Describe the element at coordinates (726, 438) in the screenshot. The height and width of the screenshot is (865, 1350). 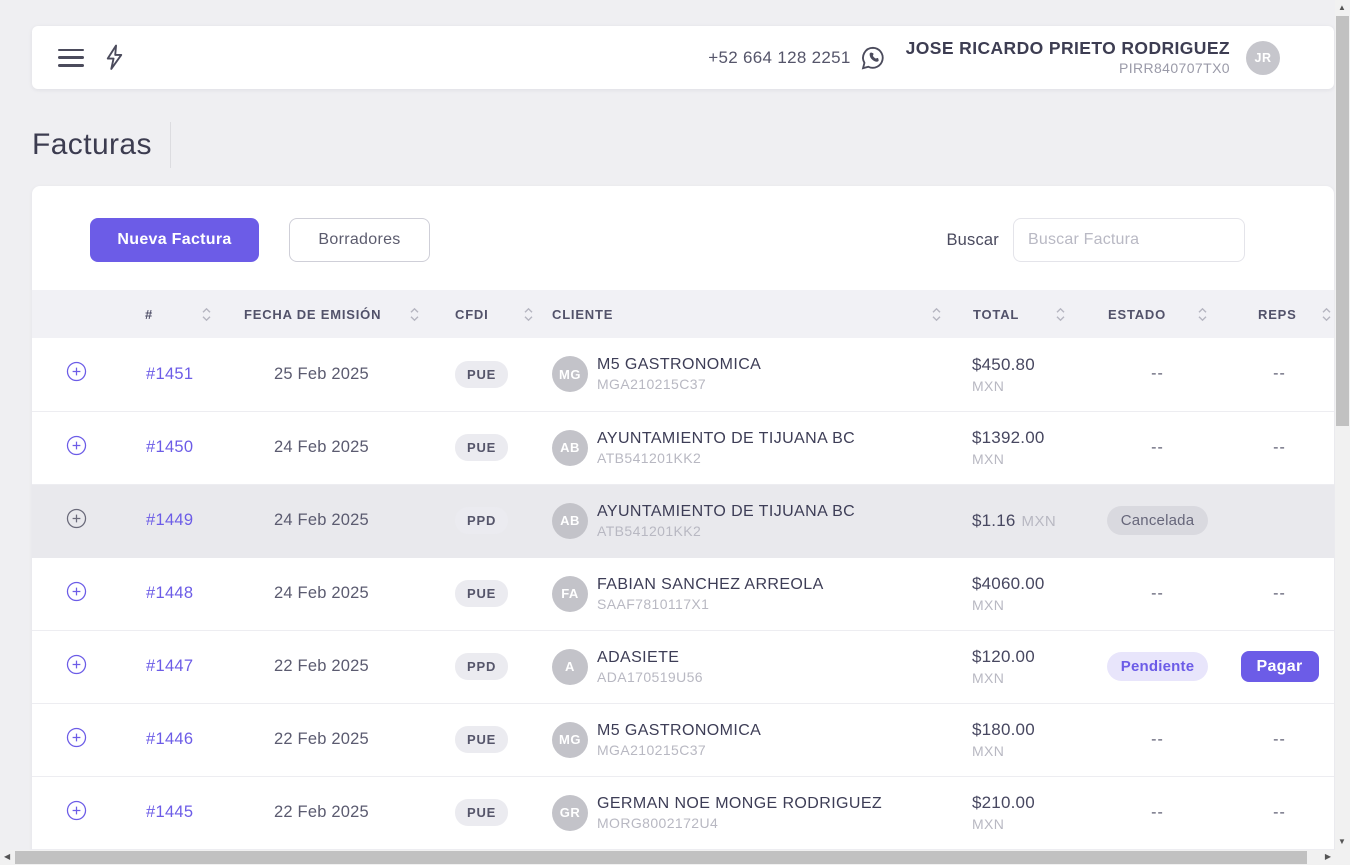
I see `client-name: AYUNTAMIENTO DE TIJUANA BC` at that location.